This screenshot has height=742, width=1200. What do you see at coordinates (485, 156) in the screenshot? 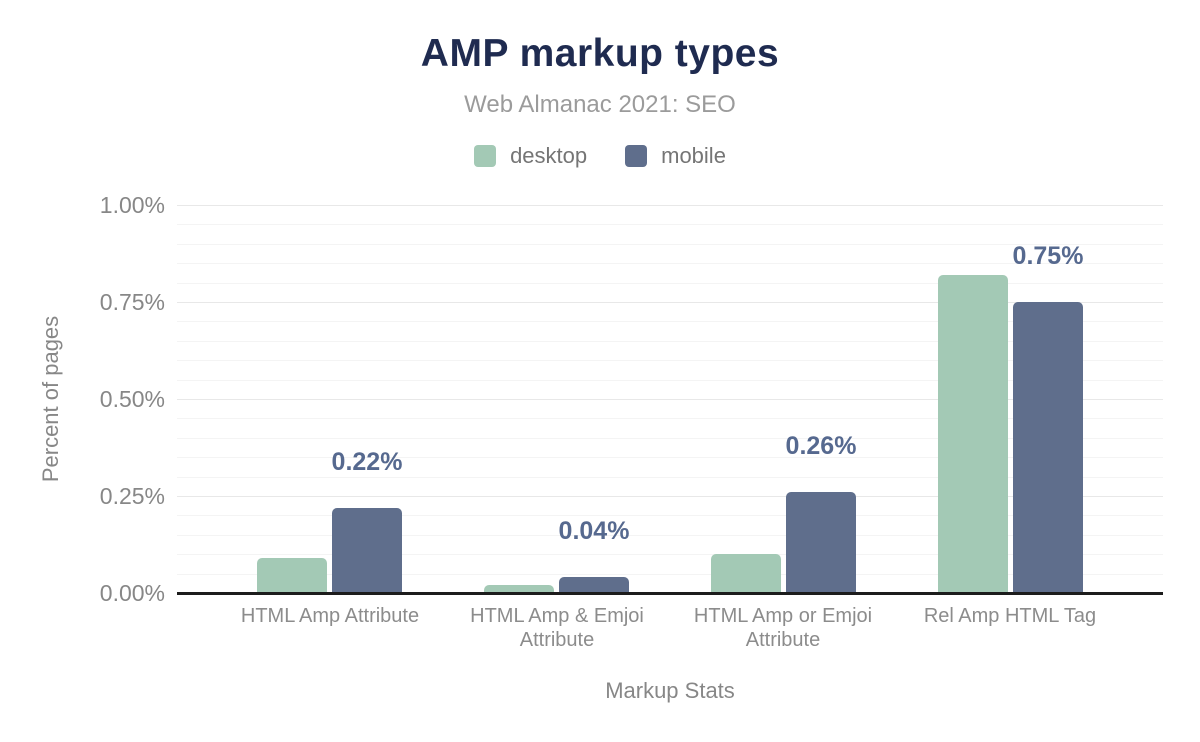
I see `legend-swatch-desktop` at bounding box center [485, 156].